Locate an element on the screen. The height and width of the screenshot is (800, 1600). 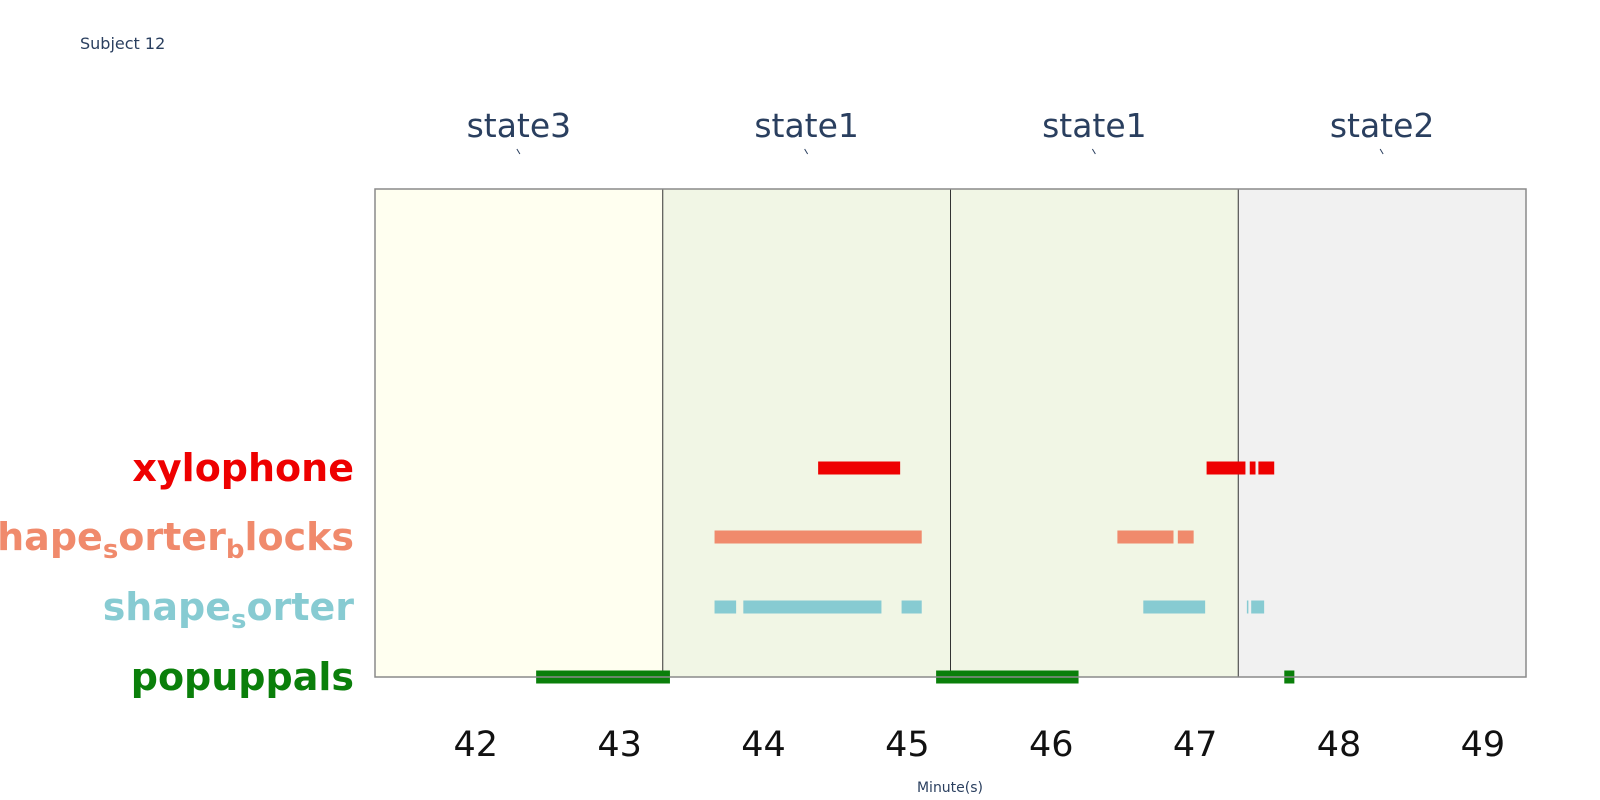
row-label-0: xylophone is located at coordinates (243, 468).